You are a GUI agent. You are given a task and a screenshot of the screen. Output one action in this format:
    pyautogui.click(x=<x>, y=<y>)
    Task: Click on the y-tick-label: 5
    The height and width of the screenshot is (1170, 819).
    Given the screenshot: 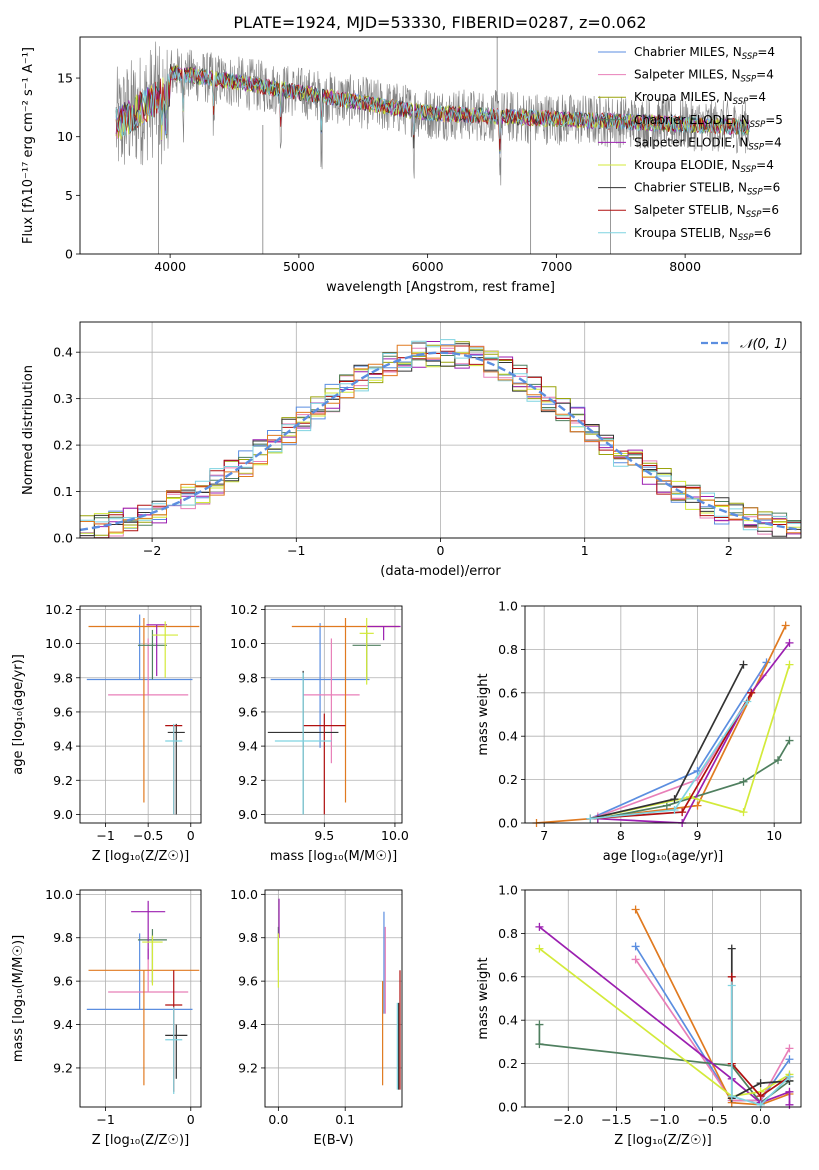 What is the action you would take?
    pyautogui.click(x=69, y=195)
    